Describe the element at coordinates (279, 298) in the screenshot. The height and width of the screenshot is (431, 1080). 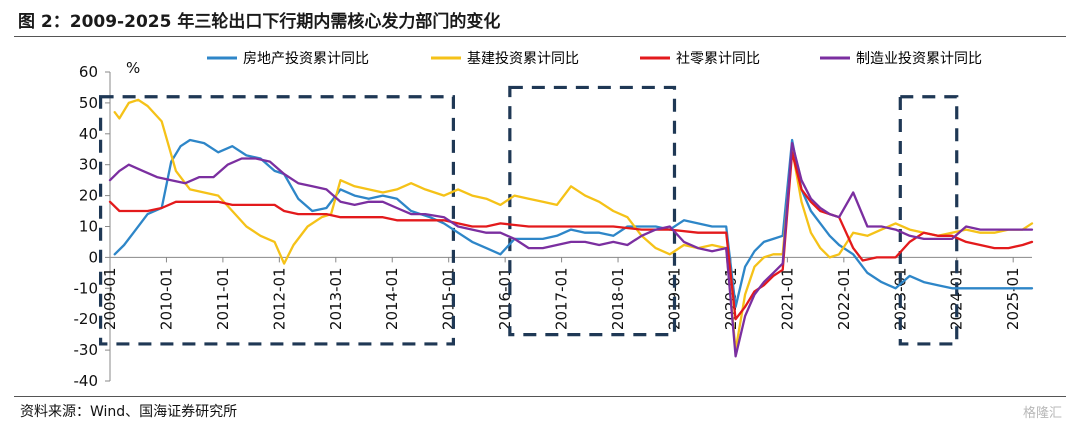
I see `x-tick-label: 2012-01` at that location.